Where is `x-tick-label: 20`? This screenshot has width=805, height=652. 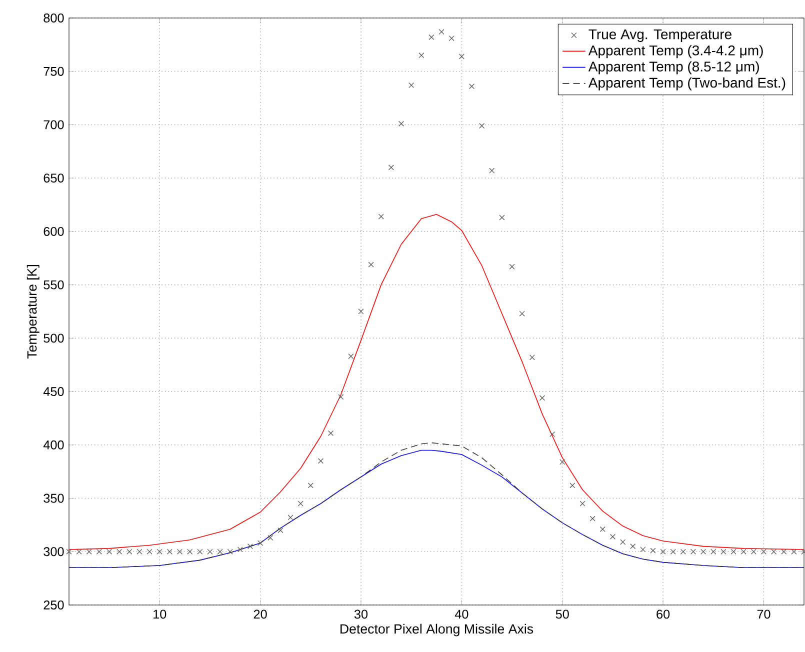 x-tick-label: 20 is located at coordinates (260, 614).